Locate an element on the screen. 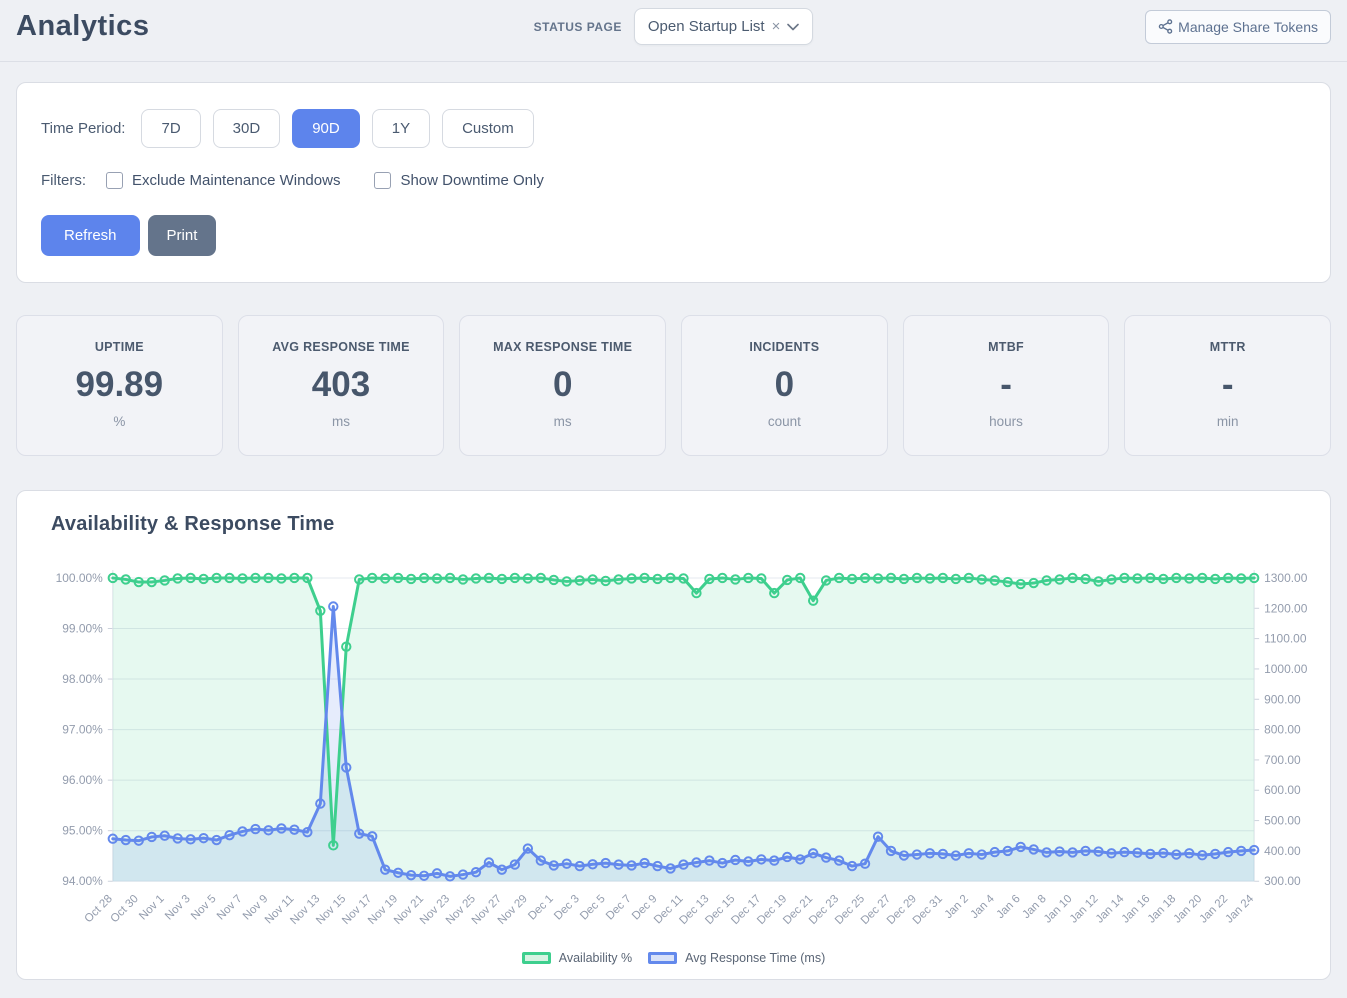  svg-text: Nov 1 is located at coordinates (152, 908).